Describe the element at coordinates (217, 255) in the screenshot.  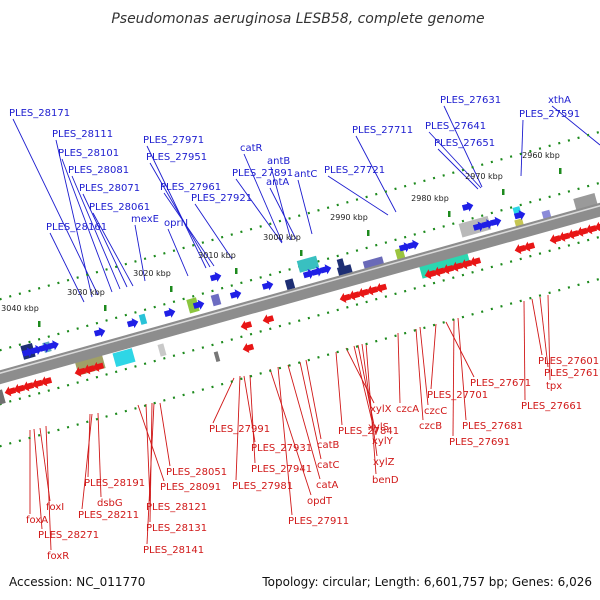
I see `kbp-tick-label: 3010 kbp` at that location.